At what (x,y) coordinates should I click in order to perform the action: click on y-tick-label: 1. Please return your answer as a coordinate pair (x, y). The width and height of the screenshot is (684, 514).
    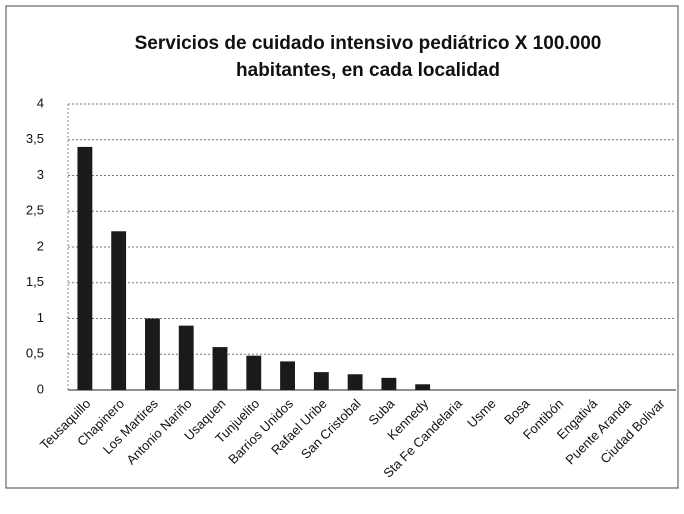
    Looking at the image, I should click on (40, 317).